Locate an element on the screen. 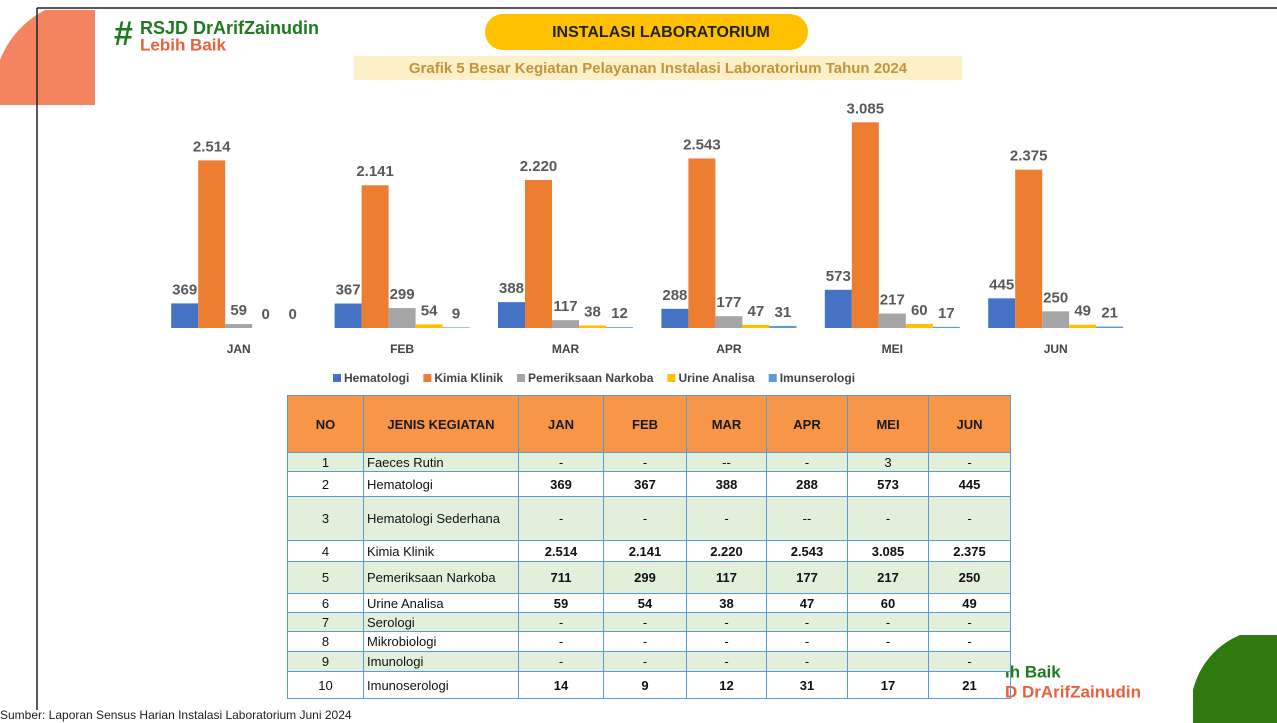  table-cell: Serologi is located at coordinates (441, 622).